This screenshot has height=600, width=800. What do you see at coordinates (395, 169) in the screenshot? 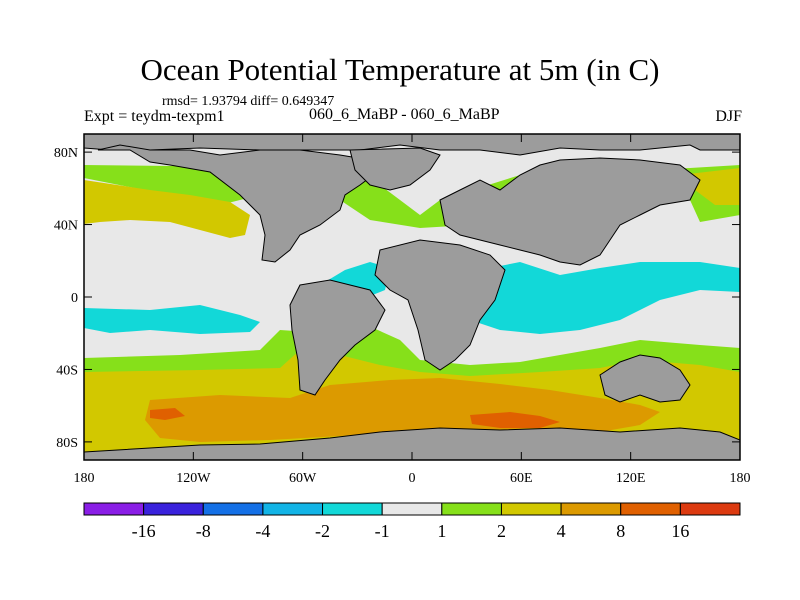
I see `land-greenland` at bounding box center [395, 169].